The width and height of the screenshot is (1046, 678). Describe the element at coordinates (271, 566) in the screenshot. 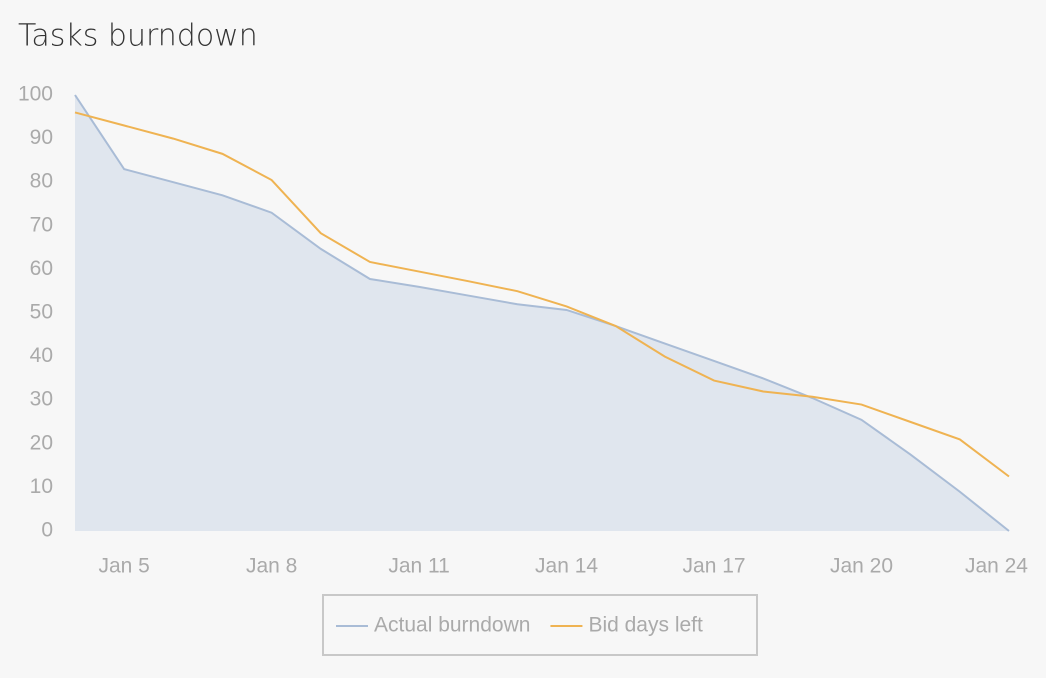

I see `x-tick-label: Jan 8` at that location.